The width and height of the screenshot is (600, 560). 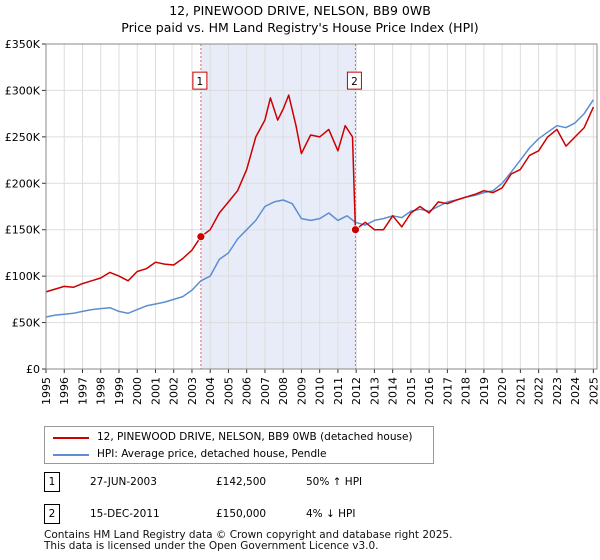 I want to click on x-tick-label: 1997, so click(x=82, y=391).